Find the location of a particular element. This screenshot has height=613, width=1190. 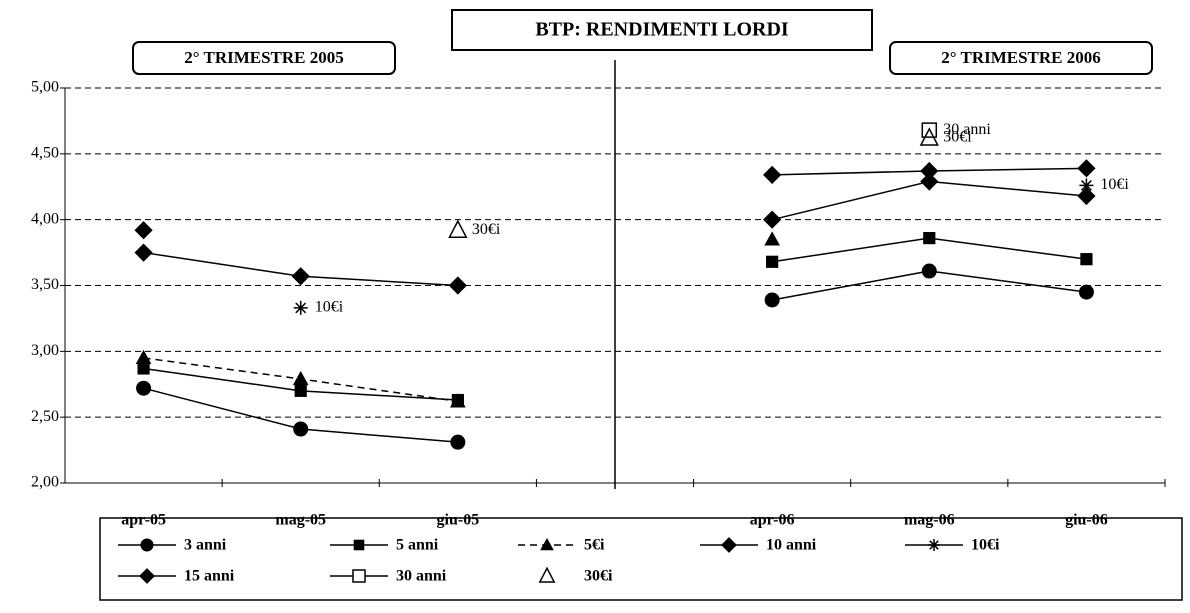

x-tick-label: apr-06 is located at coordinates (772, 520).